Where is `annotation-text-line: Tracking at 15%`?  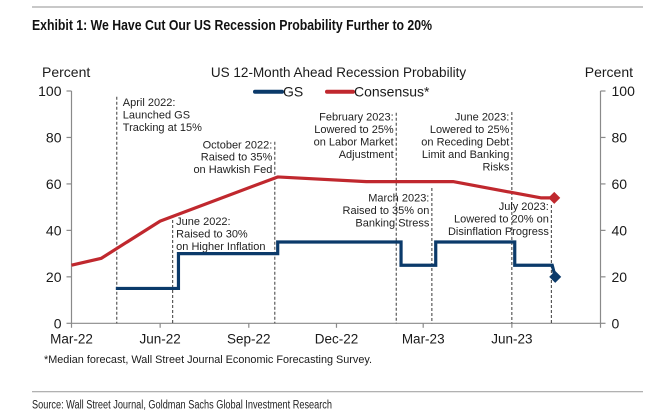
annotation-text-line: Tracking at 15% is located at coordinates (162, 128).